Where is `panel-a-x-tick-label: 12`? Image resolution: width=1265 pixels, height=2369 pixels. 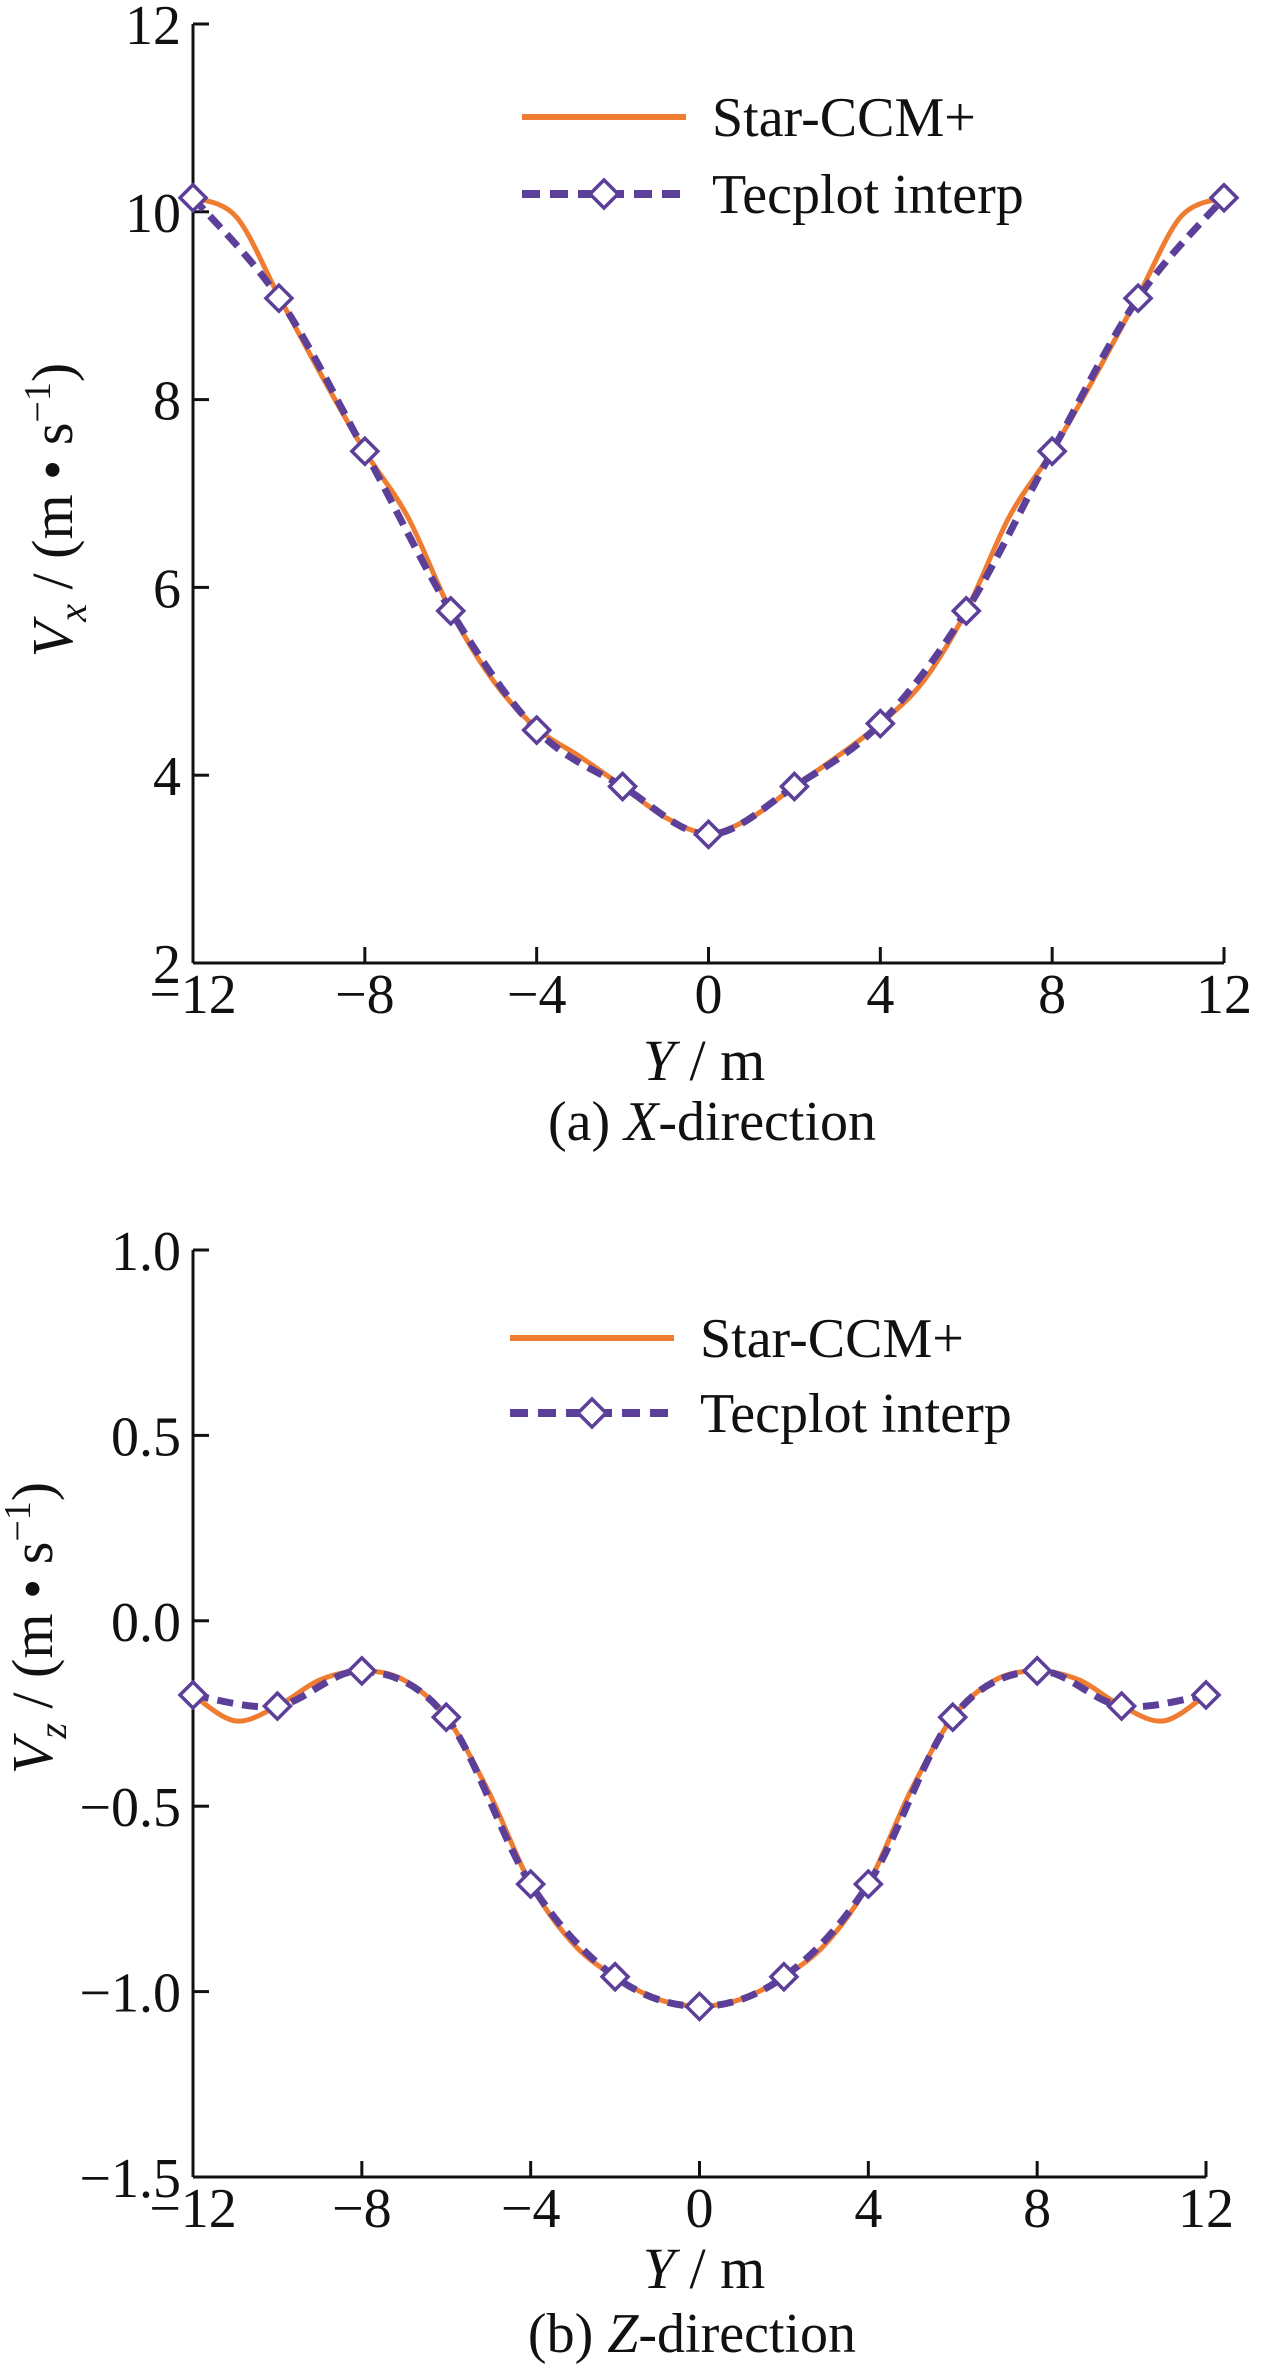
panel-a-x-tick-label: 12 is located at coordinates (1224, 995).